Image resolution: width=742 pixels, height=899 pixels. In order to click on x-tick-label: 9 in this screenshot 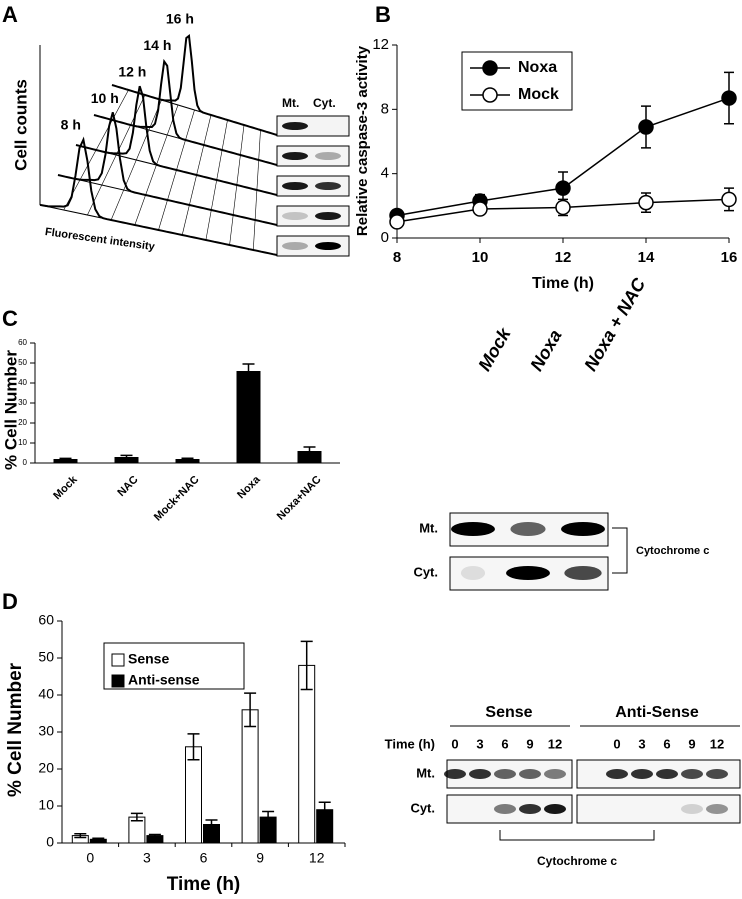, I will do `click(260, 858)`.